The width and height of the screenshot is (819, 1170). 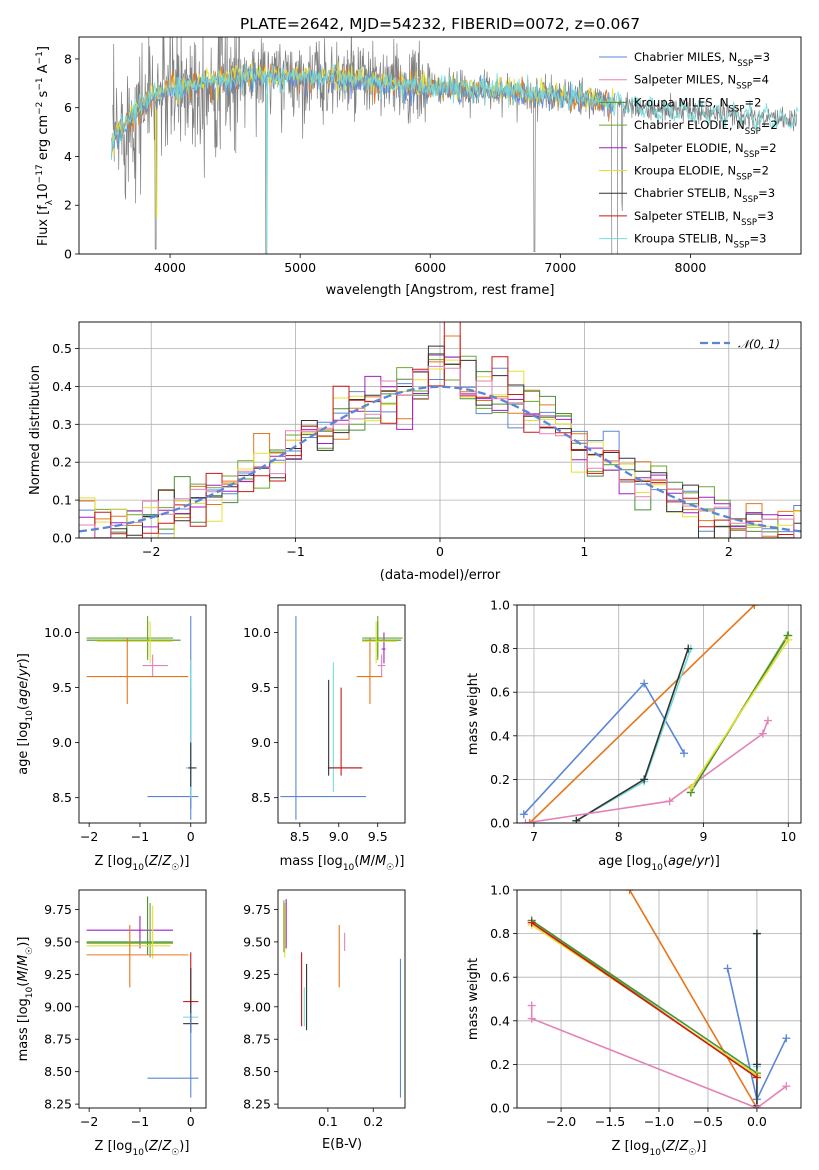 What do you see at coordinates (430, 267) in the screenshot?
I see `x-tick-label: 6000` at bounding box center [430, 267].